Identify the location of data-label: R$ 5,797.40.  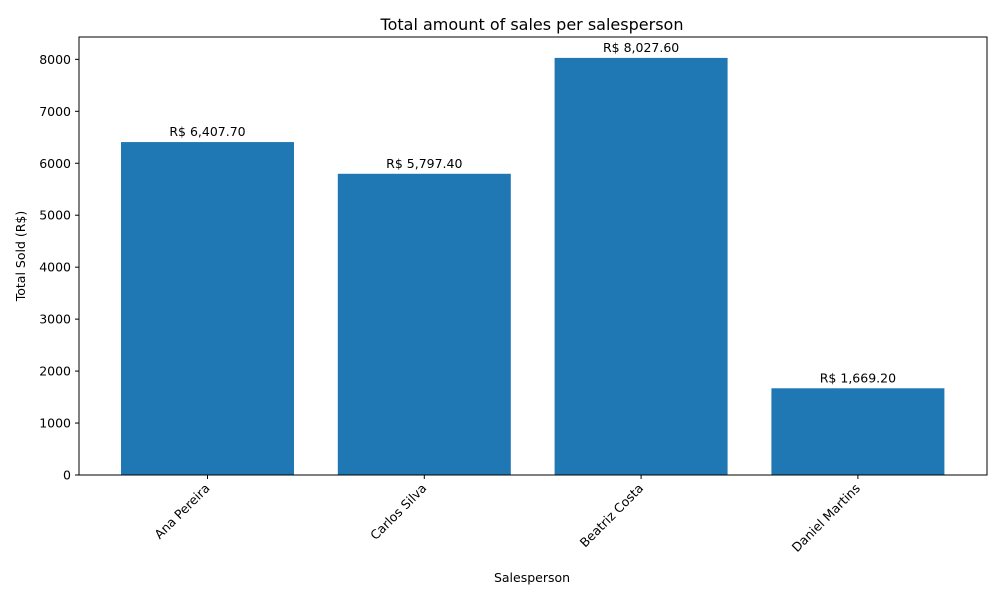
(424, 163).